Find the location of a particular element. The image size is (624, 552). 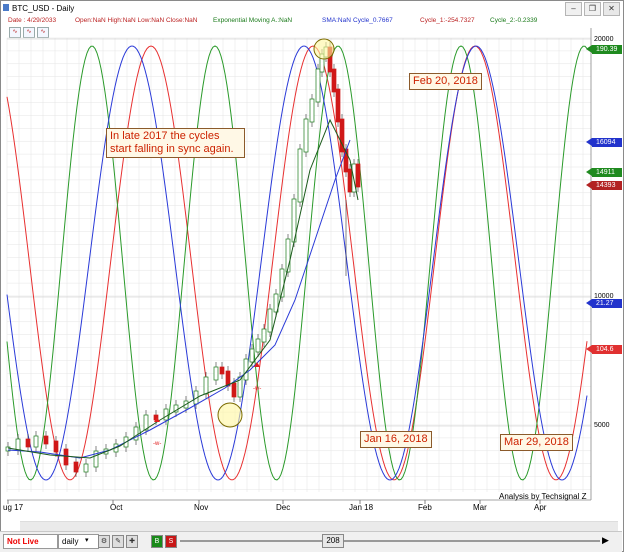

bottom-toolbar: Not Live daily ▾ ⚙ ✎ ✚ B S 208 ▶ is located at coordinates (311, 541).